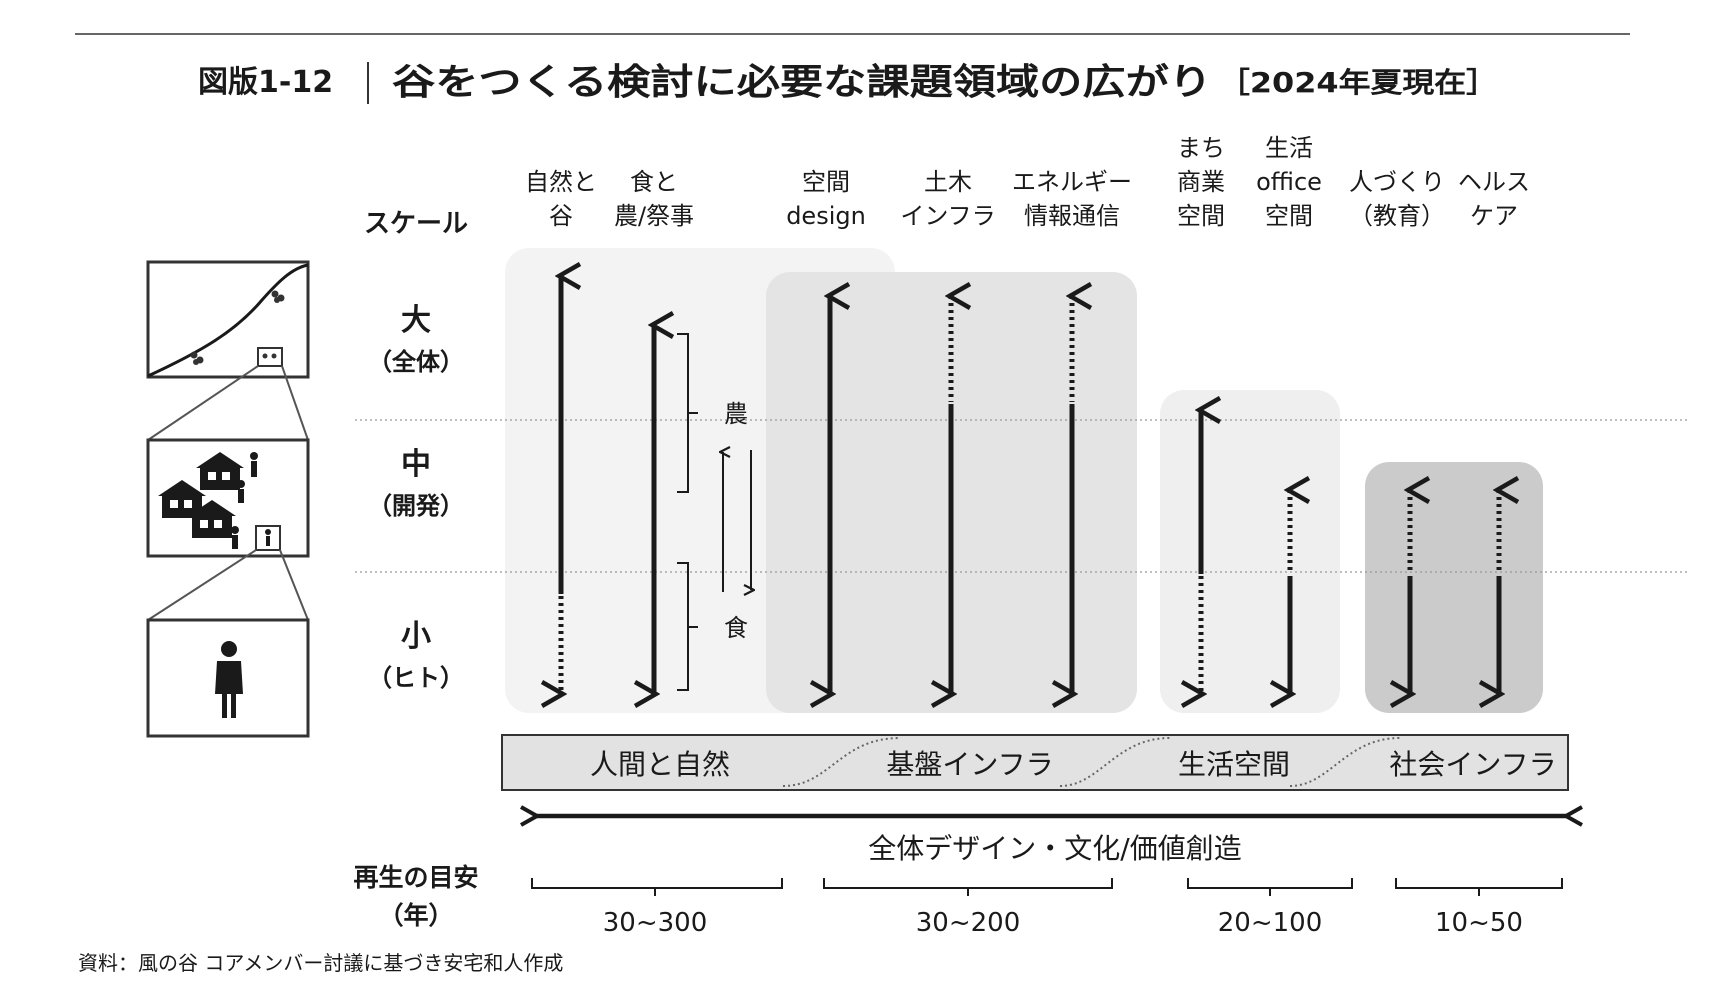 Image resolution: width=1714 pixels, height=982 pixels. Describe the element at coordinates (416, 224) in the screenshot. I see `scale-header: スケール` at that location.